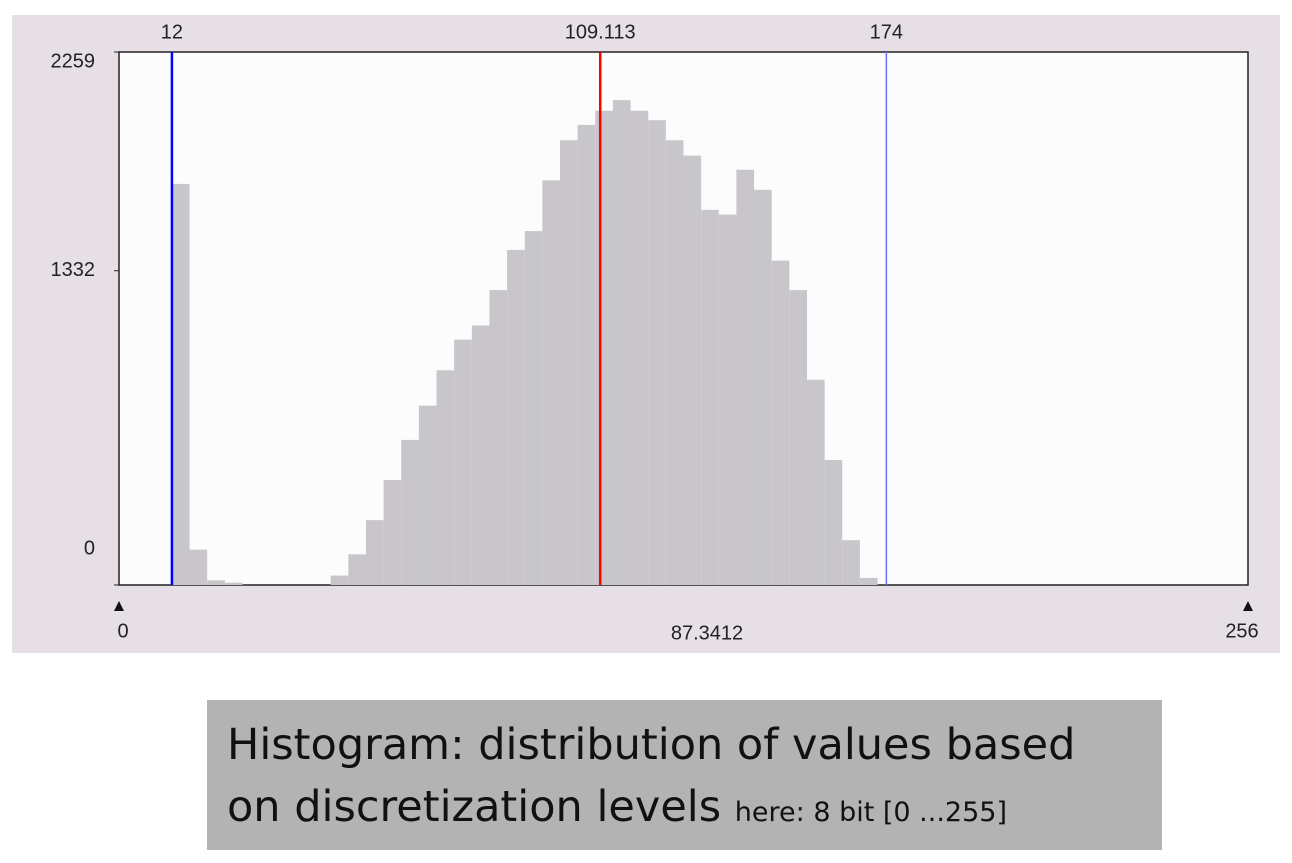  I want to click on center-label: 87.3412, so click(707, 633).